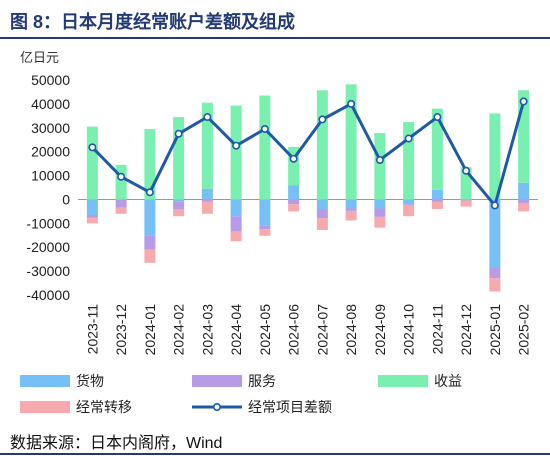 This screenshot has width=550, height=456. I want to click on x-tick-label: 2024-08, so click(351, 330).